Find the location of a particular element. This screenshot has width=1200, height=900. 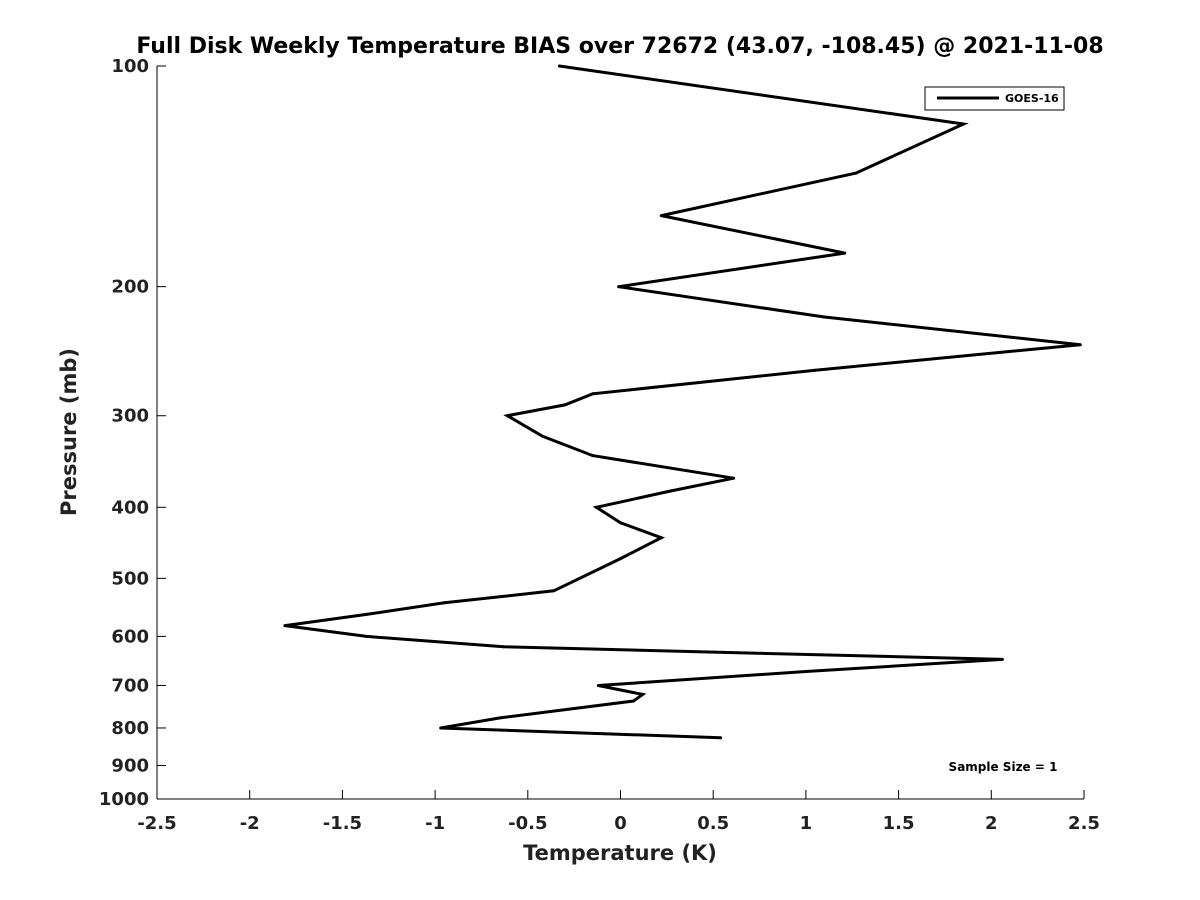

y-tick-label: 500 is located at coordinates (130, 578).